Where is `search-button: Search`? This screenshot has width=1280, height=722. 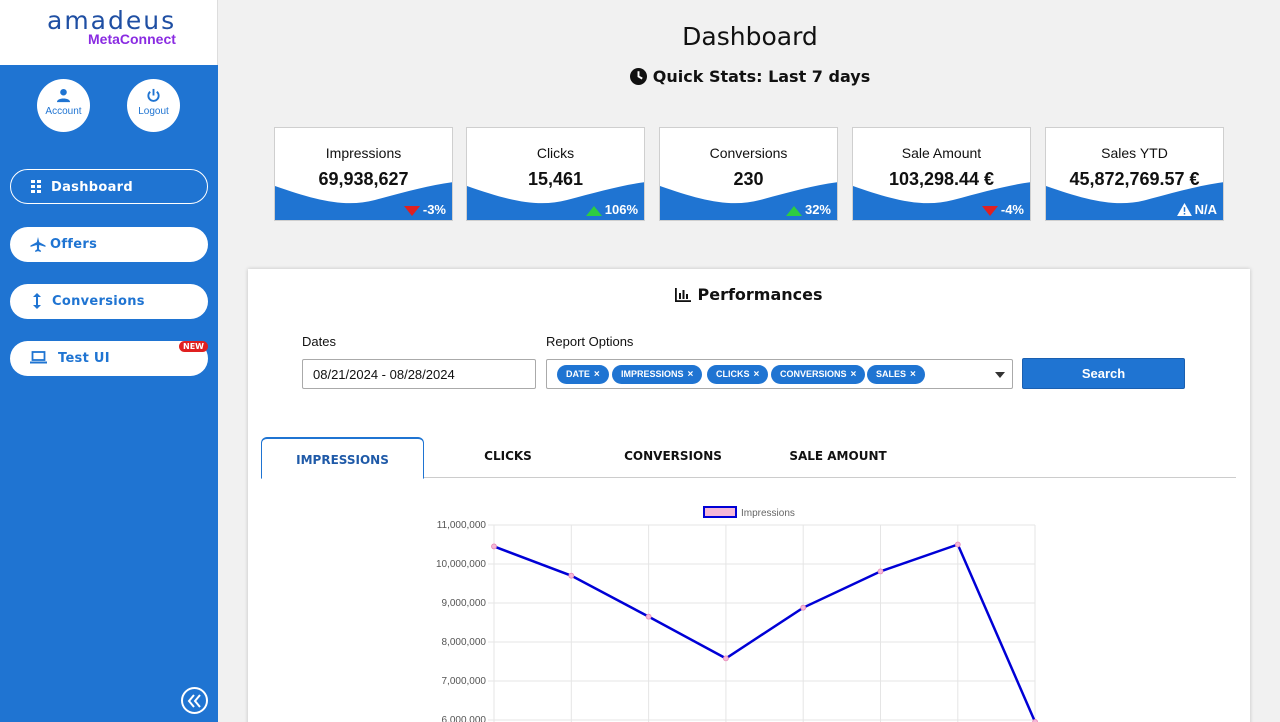 search-button: Search is located at coordinates (1103, 373).